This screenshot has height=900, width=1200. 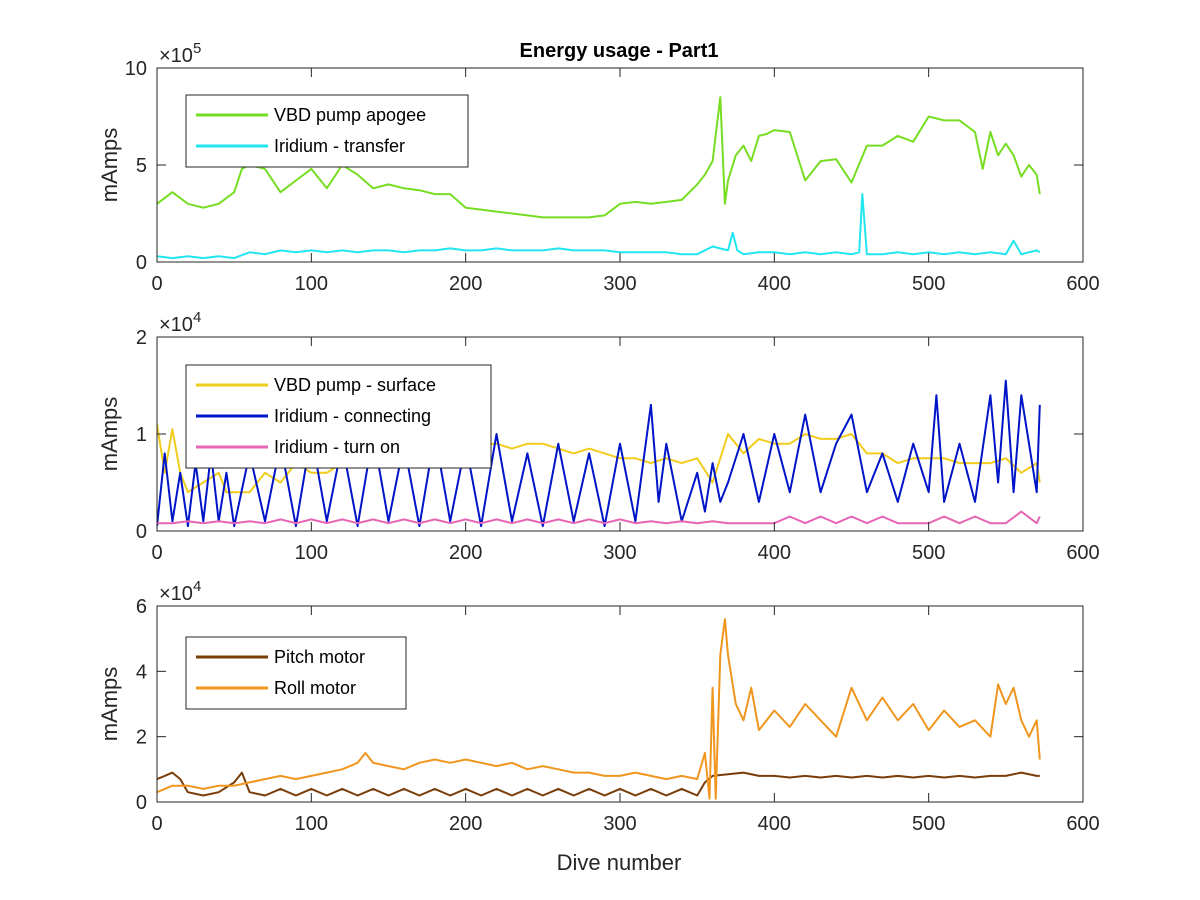 What do you see at coordinates (355, 385) in the screenshot?
I see `legend-label-1: VBD pump - surface` at bounding box center [355, 385].